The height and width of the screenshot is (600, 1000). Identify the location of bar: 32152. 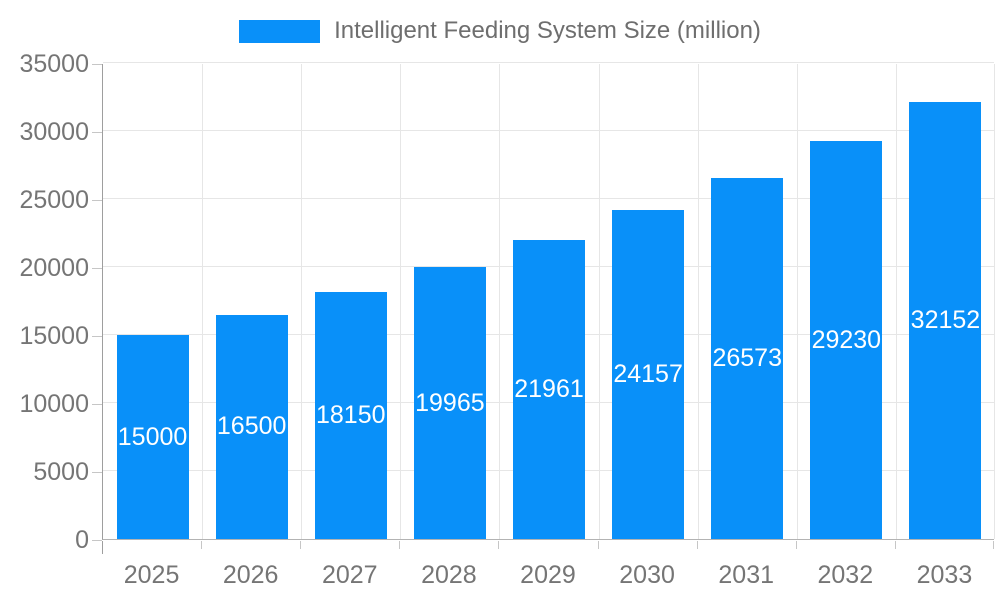
(945, 320).